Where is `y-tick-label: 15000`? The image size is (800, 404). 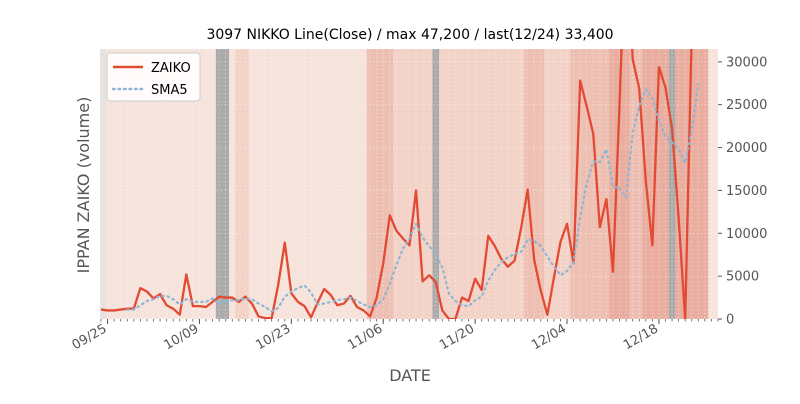 y-tick-label: 15000 is located at coordinates (746, 191).